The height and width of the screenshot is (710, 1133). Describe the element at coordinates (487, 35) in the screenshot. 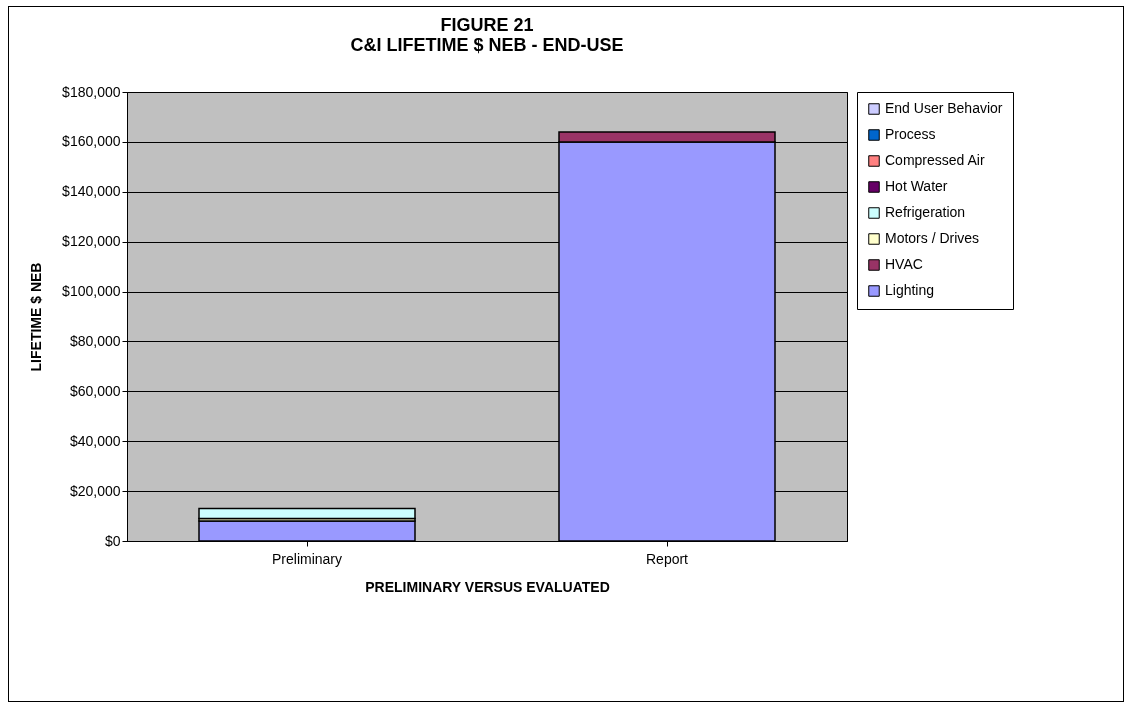

I see `chart-title: FIGURE 21 C&I LIFETIME $ NEB - END-USE` at that location.